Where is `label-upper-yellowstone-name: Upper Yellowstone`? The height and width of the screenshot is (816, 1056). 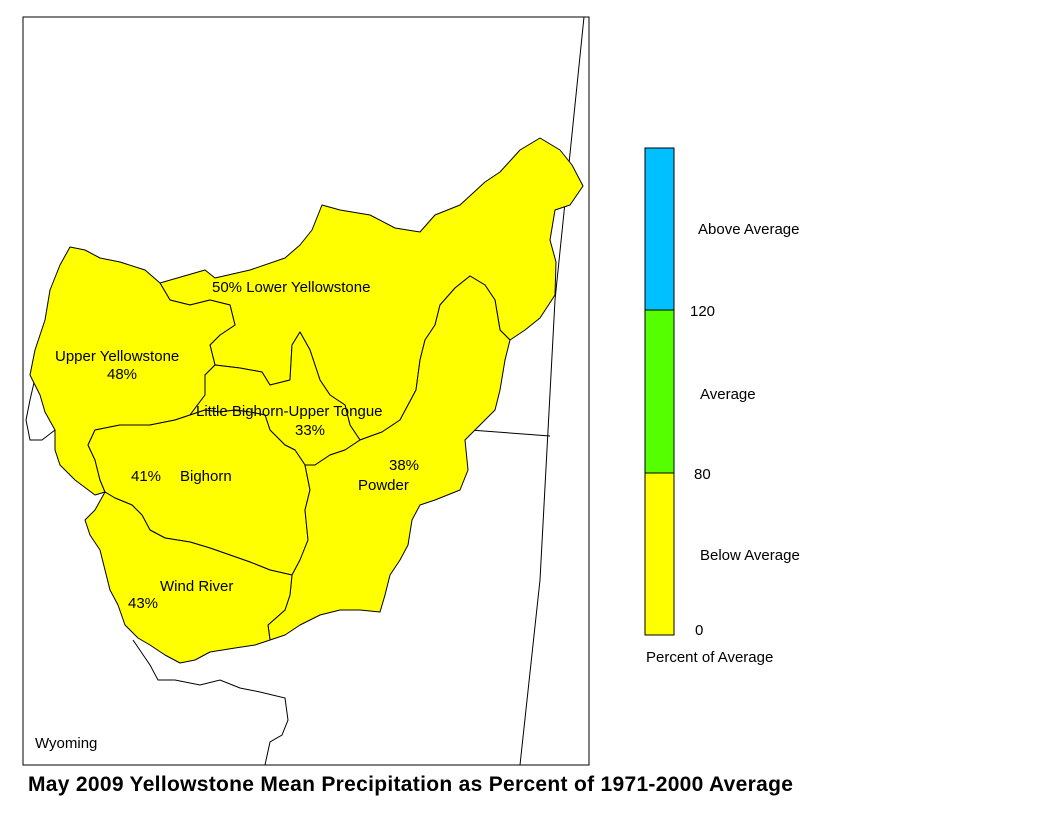 label-upper-yellowstone-name: Upper Yellowstone is located at coordinates (117, 356).